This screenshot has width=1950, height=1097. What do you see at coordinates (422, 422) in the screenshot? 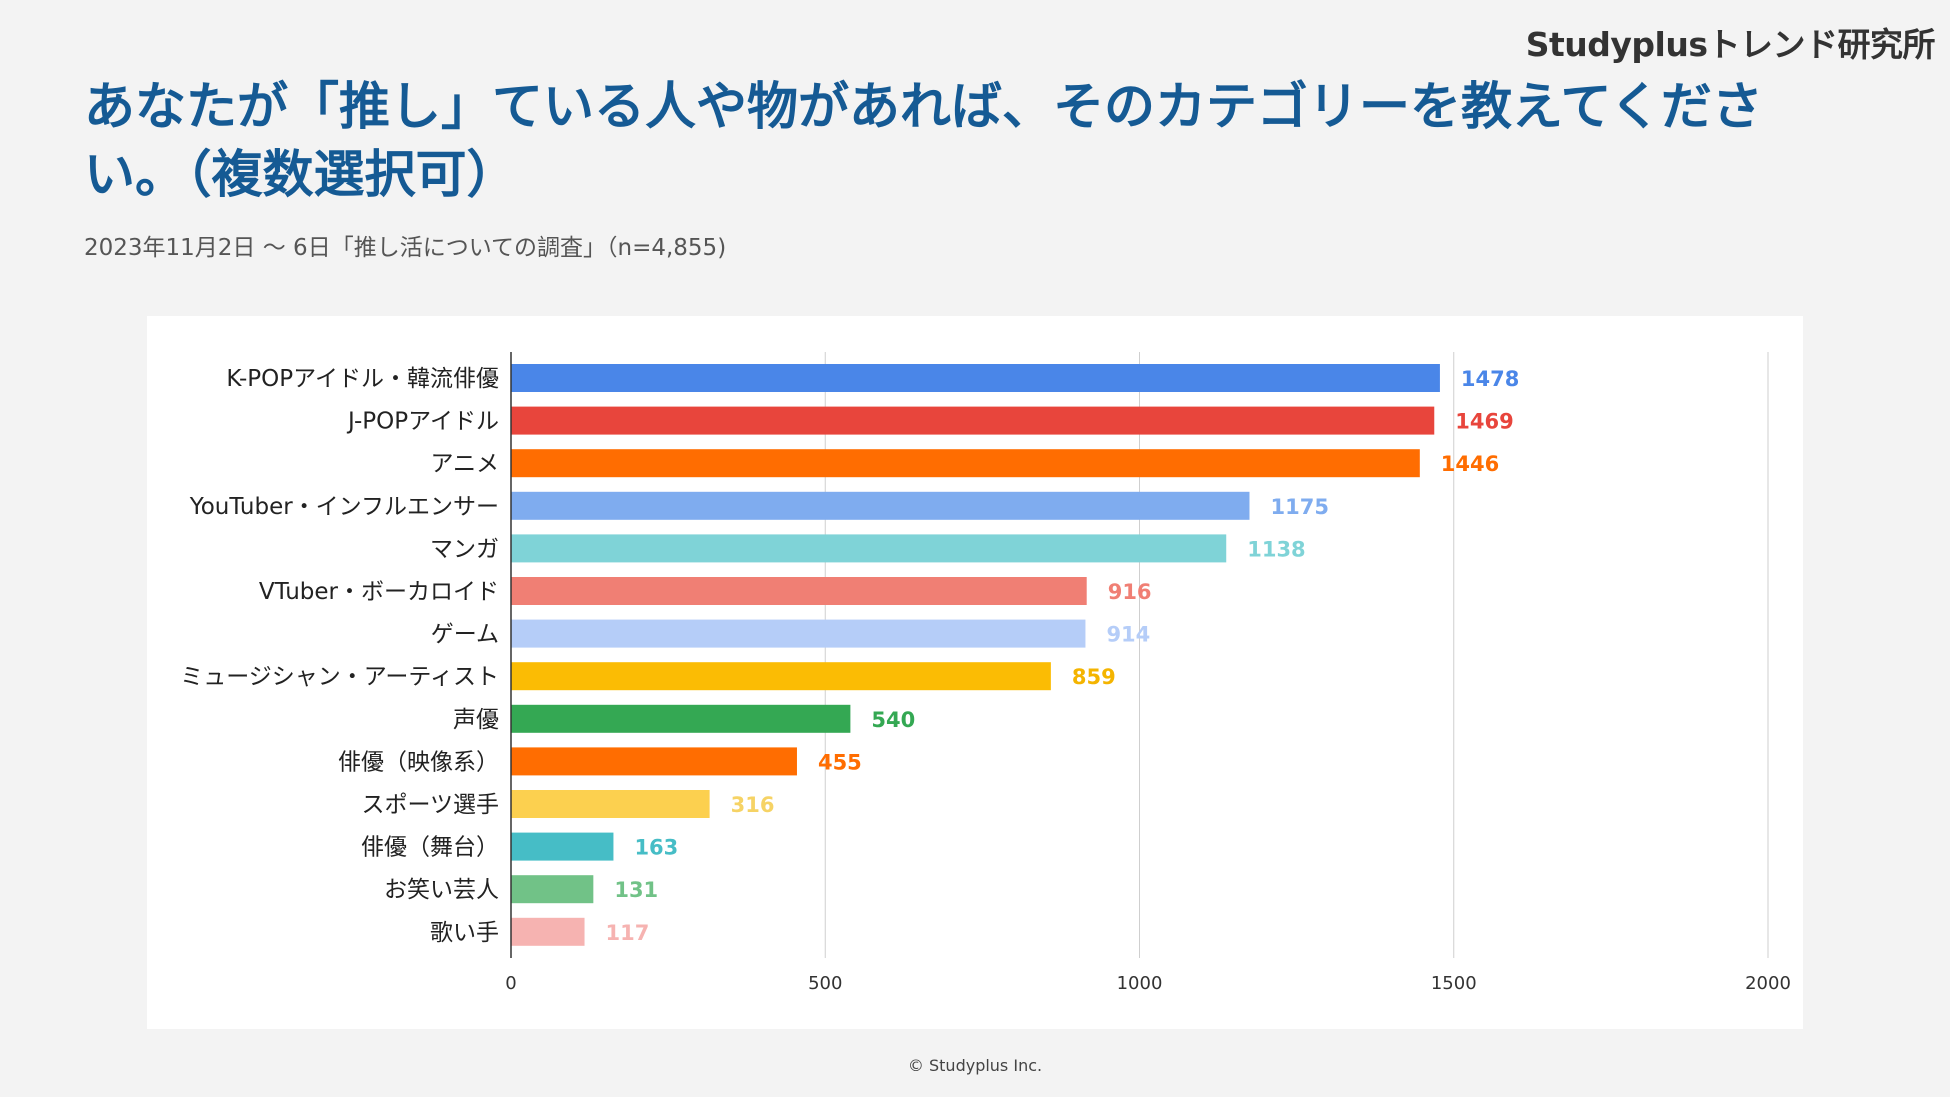
I see `category-label: J-POPアイドル` at bounding box center [422, 422].